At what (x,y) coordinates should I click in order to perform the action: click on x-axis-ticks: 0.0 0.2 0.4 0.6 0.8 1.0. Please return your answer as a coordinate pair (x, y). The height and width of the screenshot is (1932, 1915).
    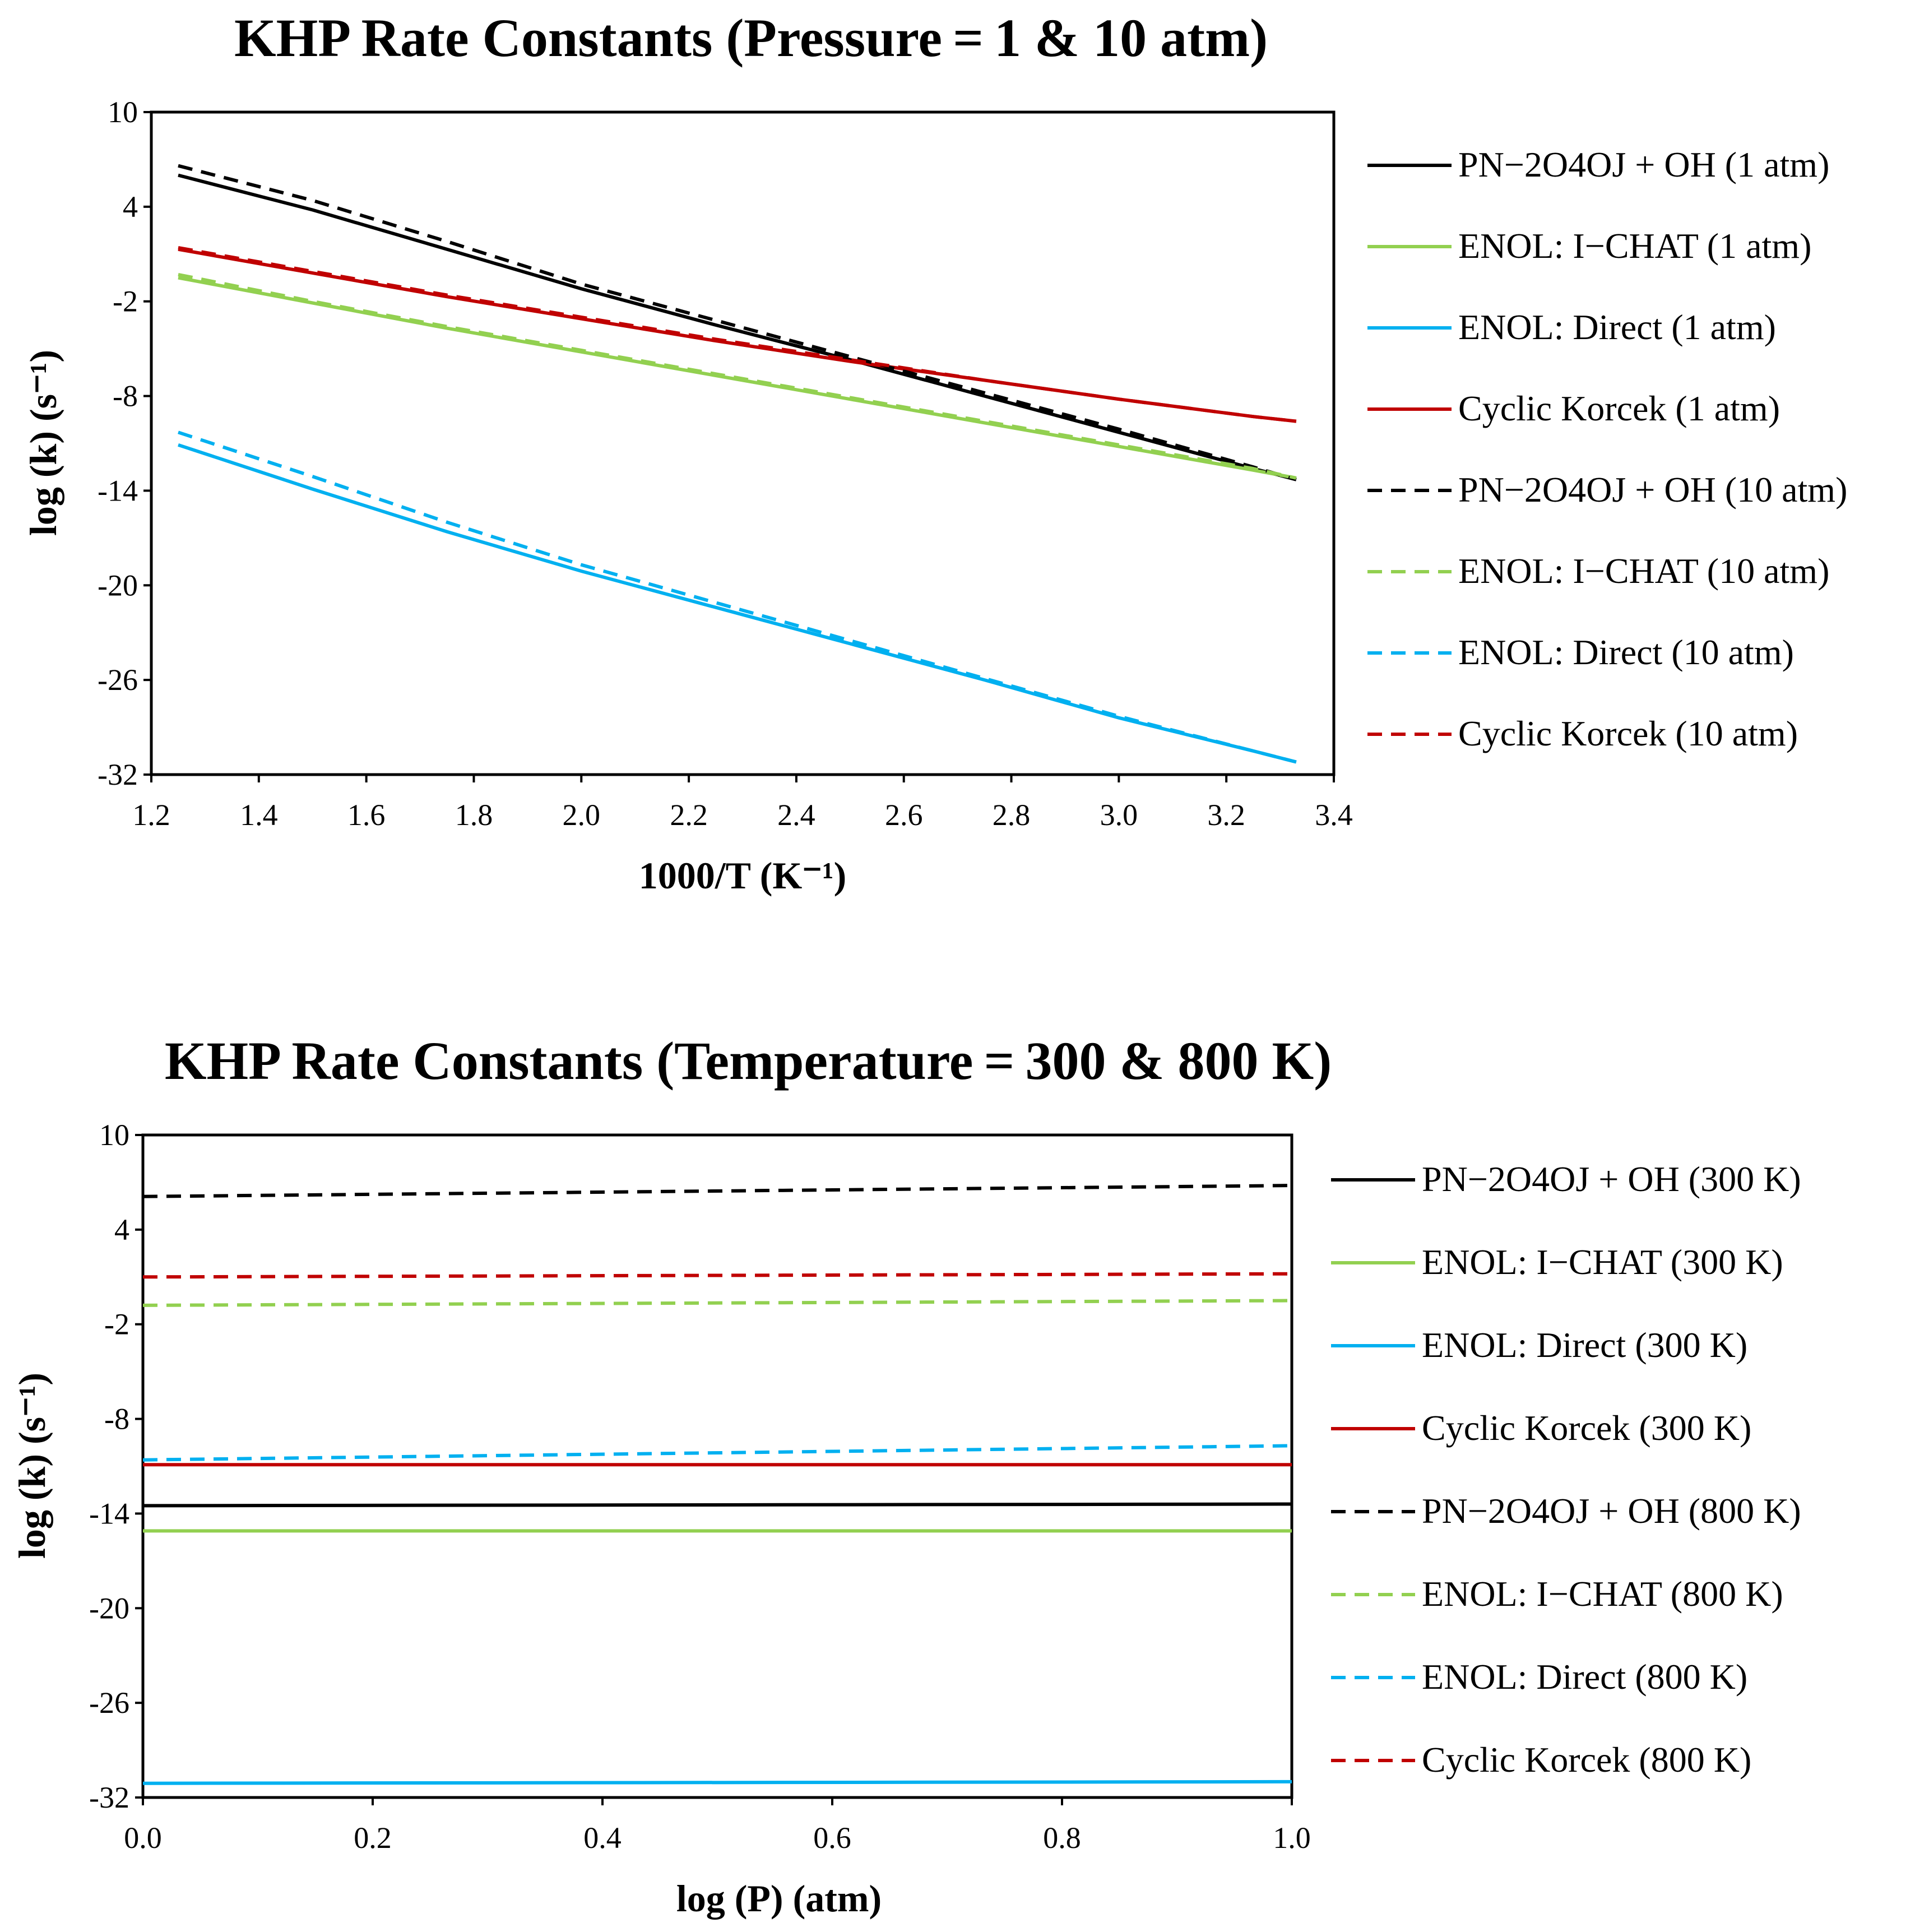
    Looking at the image, I should click on (717, 1826).